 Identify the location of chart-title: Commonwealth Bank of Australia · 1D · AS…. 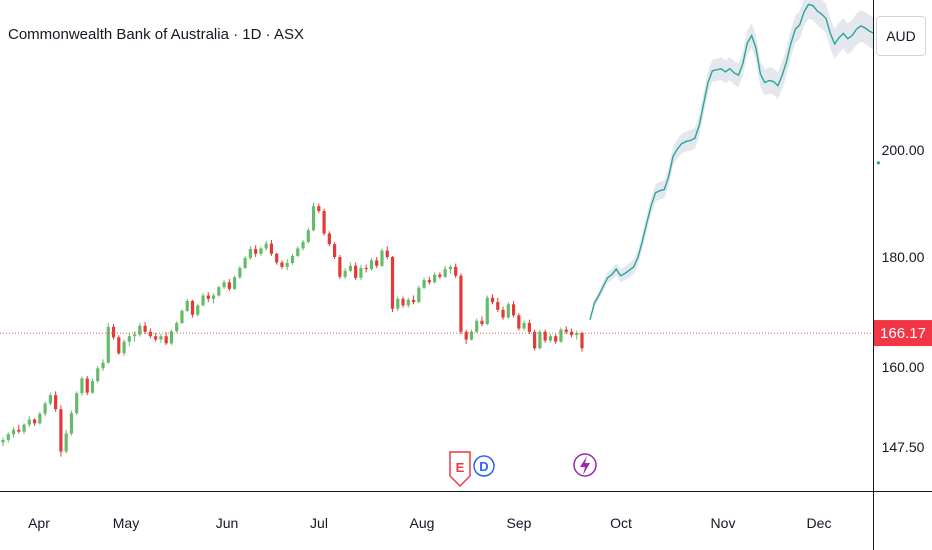
(156, 34).